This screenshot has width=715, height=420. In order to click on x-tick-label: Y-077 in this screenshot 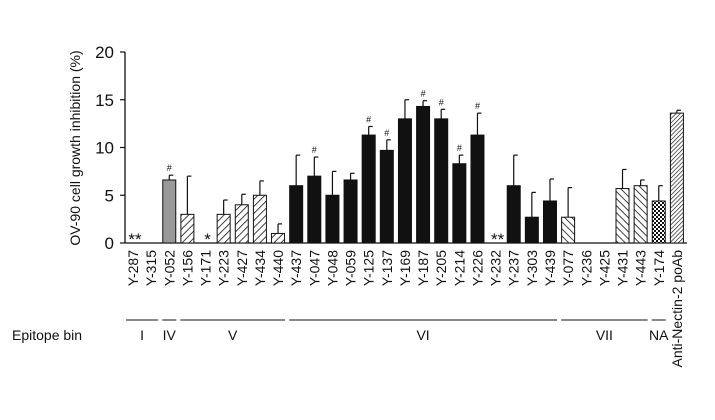, I will do `click(568, 268)`.